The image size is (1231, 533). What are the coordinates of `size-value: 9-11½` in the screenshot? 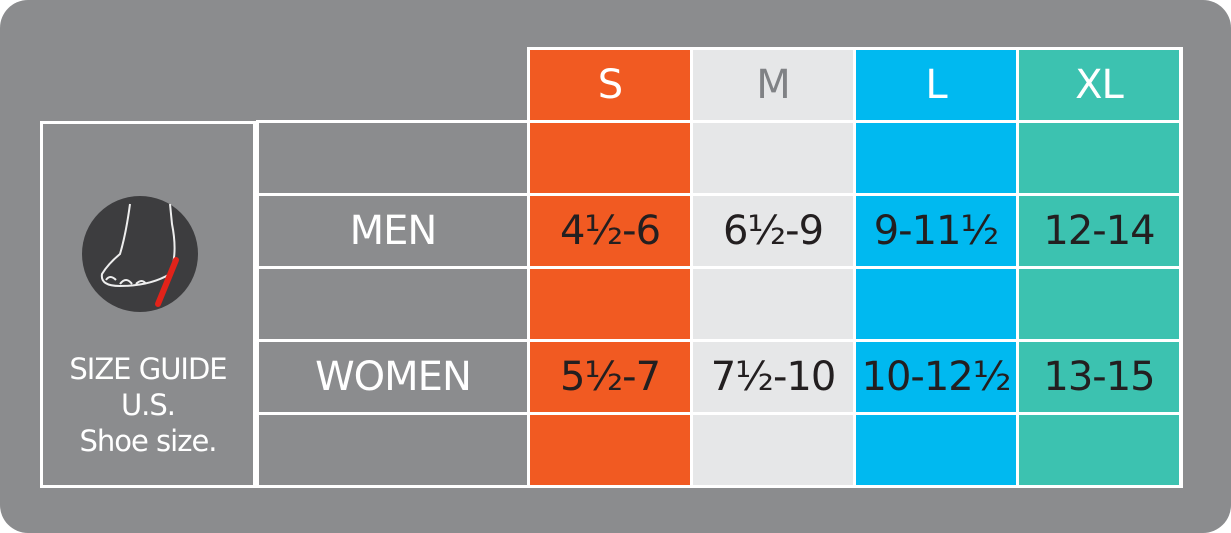 It's located at (936, 231).